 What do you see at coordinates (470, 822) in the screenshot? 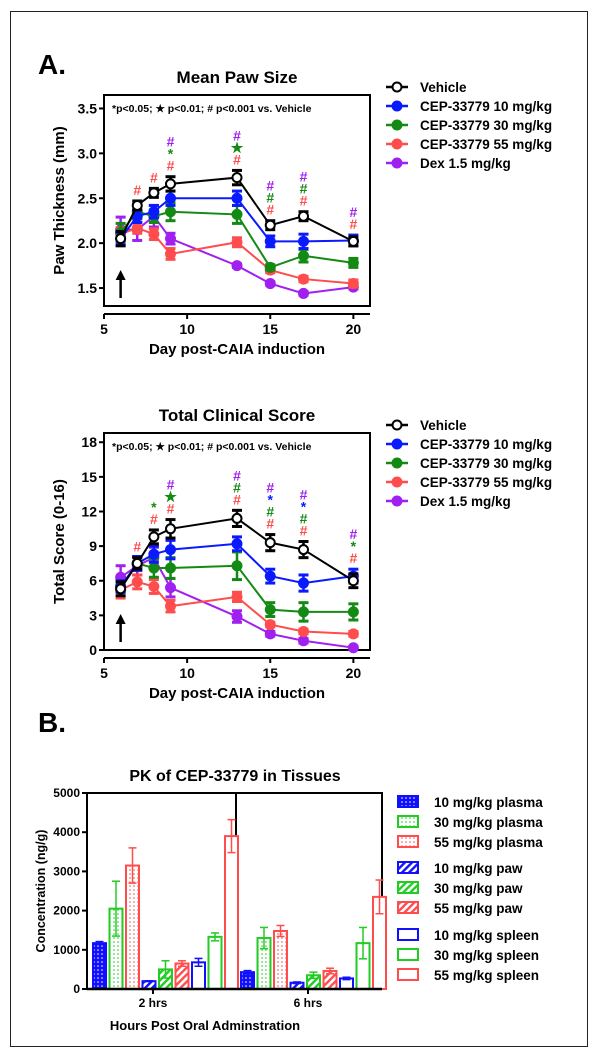
I see `legend-item: 30 mg/kg plasma` at bounding box center [470, 822].